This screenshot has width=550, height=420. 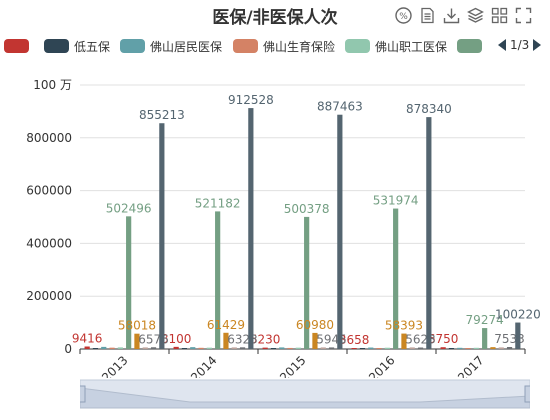 What do you see at coordinates (354, 340) in the screenshot?
I see `data-label: 3658` at bounding box center [354, 340].